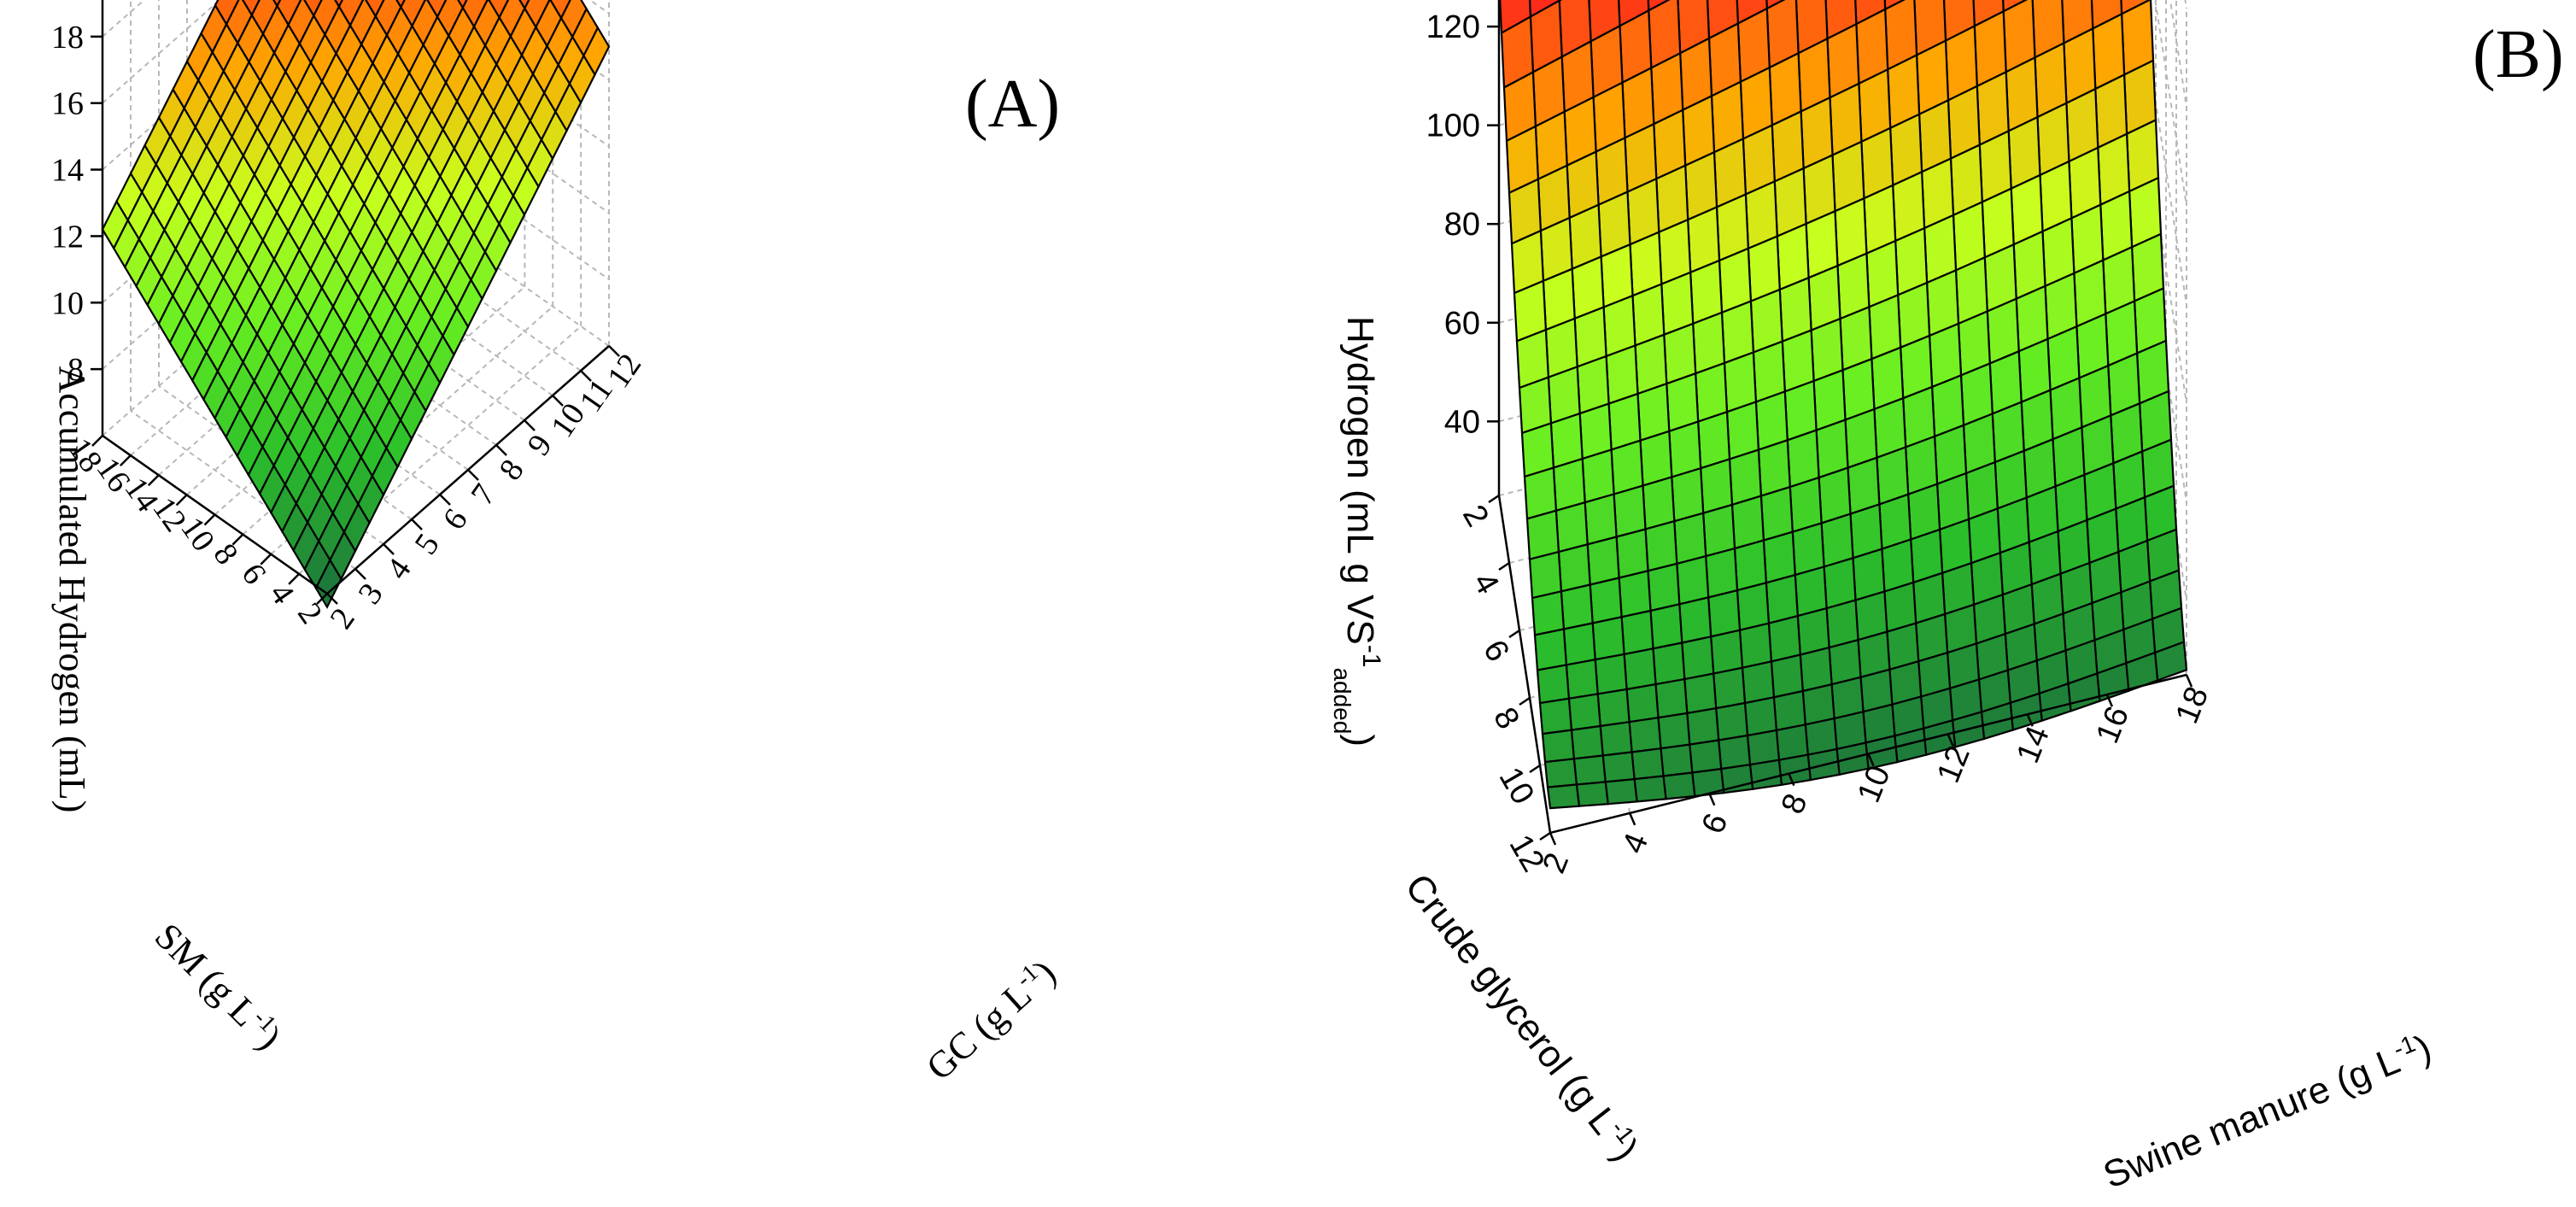 The height and width of the screenshot is (1207, 2576). I want to click on panel-b-glycerol-label-main: Crude glycerol (g L, so click(1511, 1004).